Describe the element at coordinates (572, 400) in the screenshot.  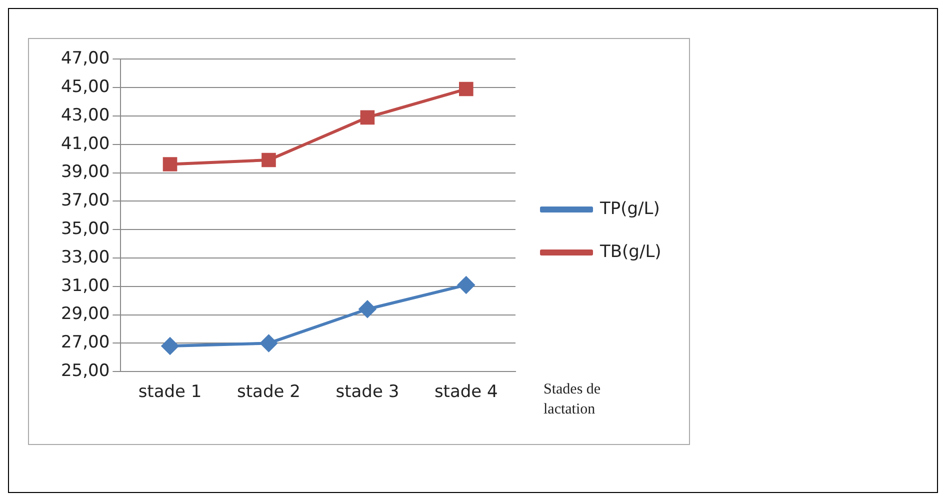
I see `x-axis-title: Stades de lactation` at that location.